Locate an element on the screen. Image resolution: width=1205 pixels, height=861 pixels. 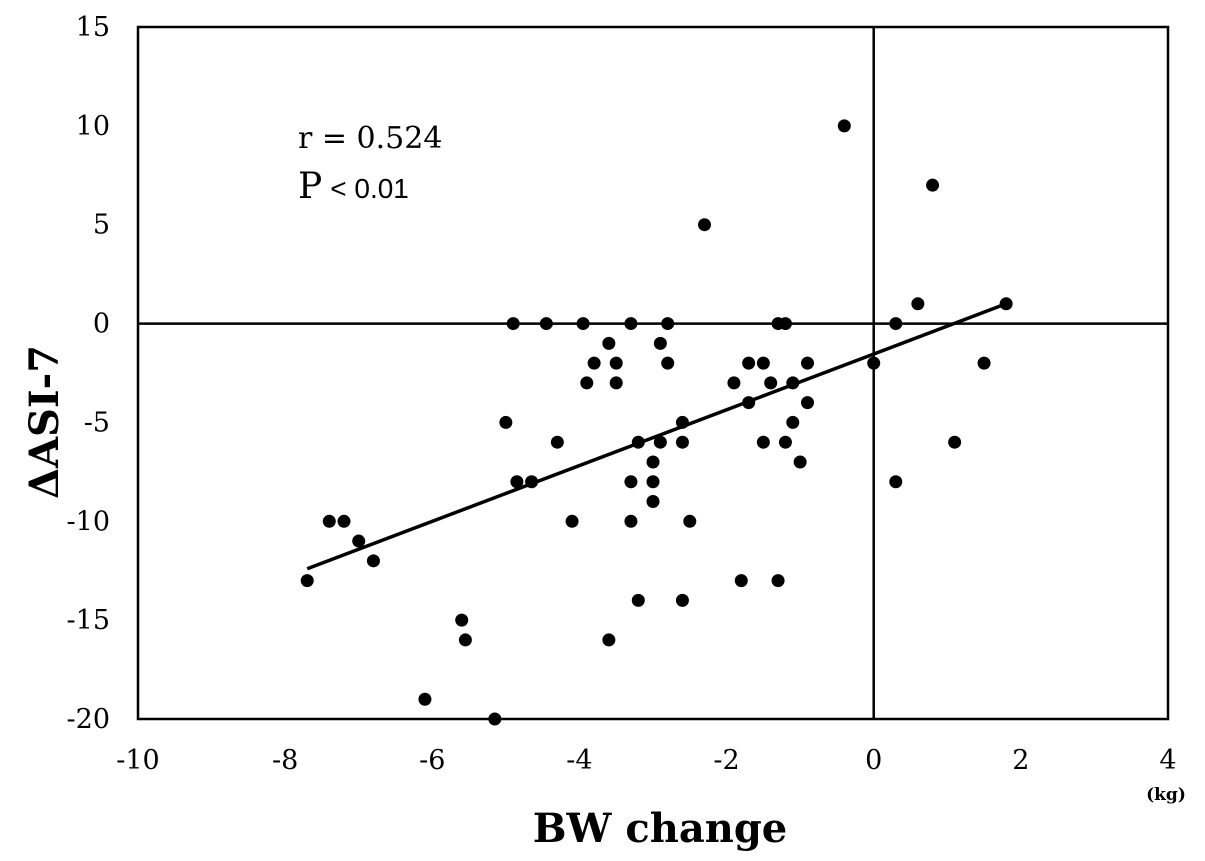
y-tick-label: 15 is located at coordinates (93, 27).